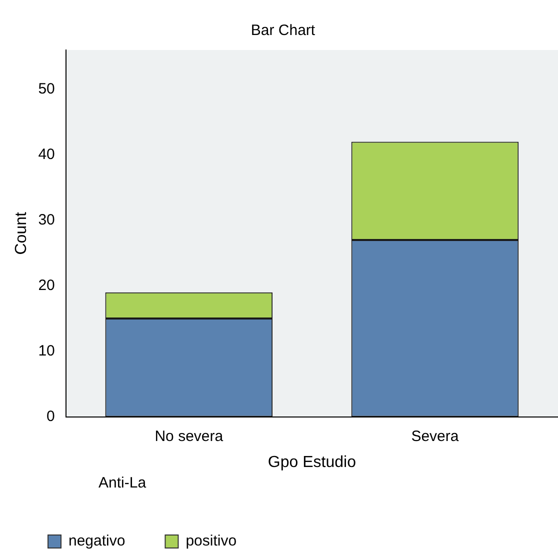 The height and width of the screenshot is (559, 558). Describe the element at coordinates (46, 89) in the screenshot. I see `y-tick-label: 50` at that location.